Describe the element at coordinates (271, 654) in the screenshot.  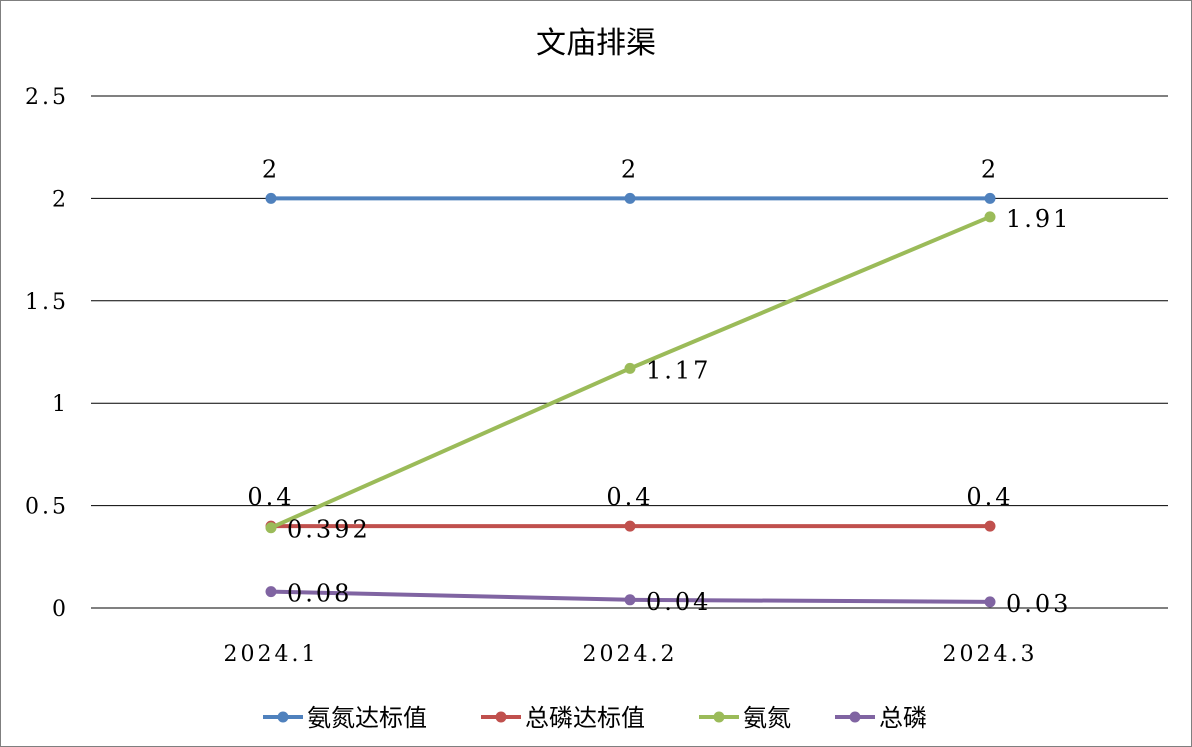
I see `x-tick-label: 2024.1` at that location.